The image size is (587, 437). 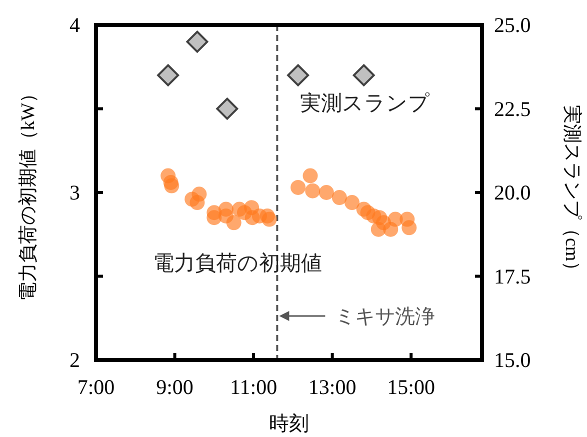 I want to click on x-tick-label: 13:00, so click(x=332, y=387).